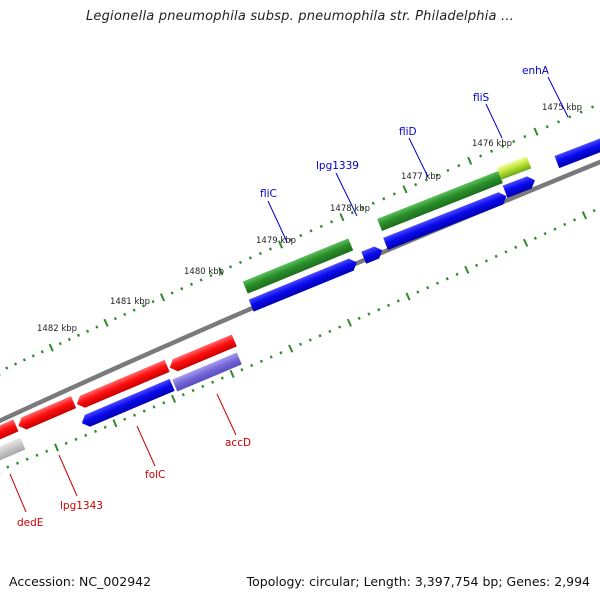 The height and width of the screenshot is (600, 600). What do you see at coordinates (303, 284) in the screenshot?
I see `gene-fliC-arrow` at bounding box center [303, 284].